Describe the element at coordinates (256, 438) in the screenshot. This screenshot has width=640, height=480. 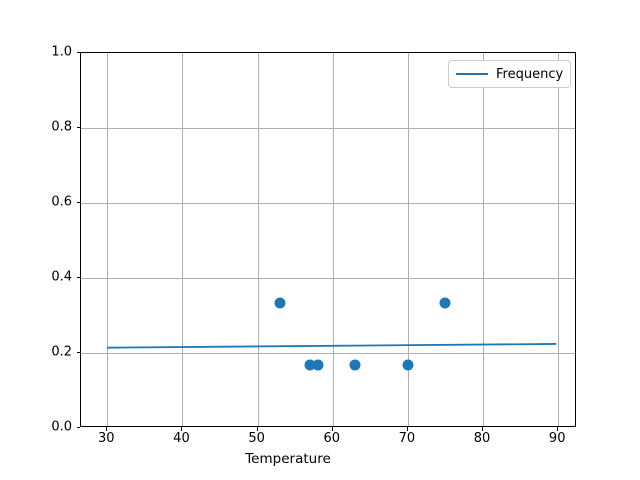
I see `x-tick-label: 50` at that location.